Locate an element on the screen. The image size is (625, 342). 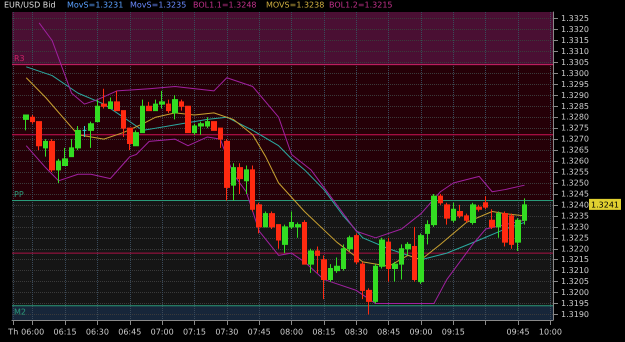
y-tick-label: 1.3265 is located at coordinates (575, 150).